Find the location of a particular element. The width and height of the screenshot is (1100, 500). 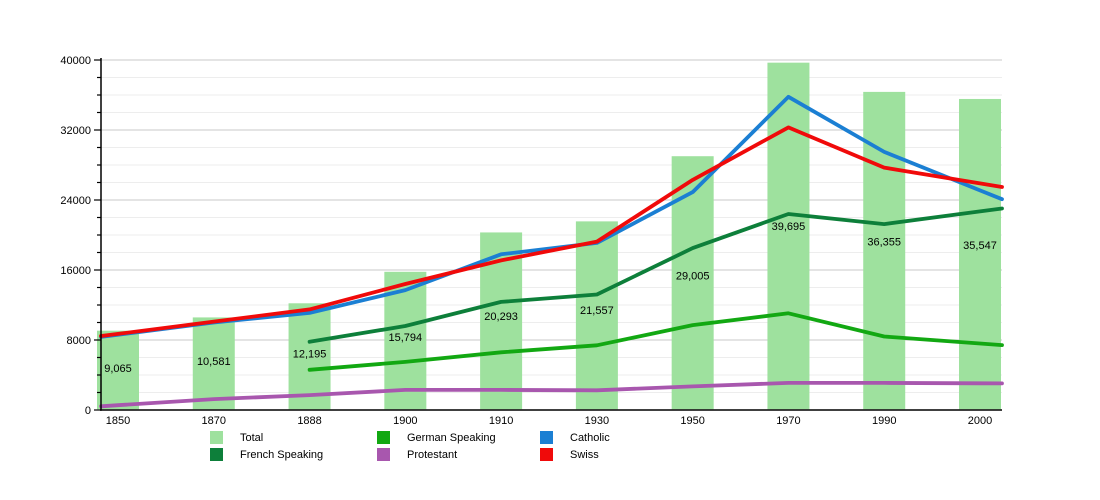

y-tick-label: 40000 is located at coordinates (75, 61).